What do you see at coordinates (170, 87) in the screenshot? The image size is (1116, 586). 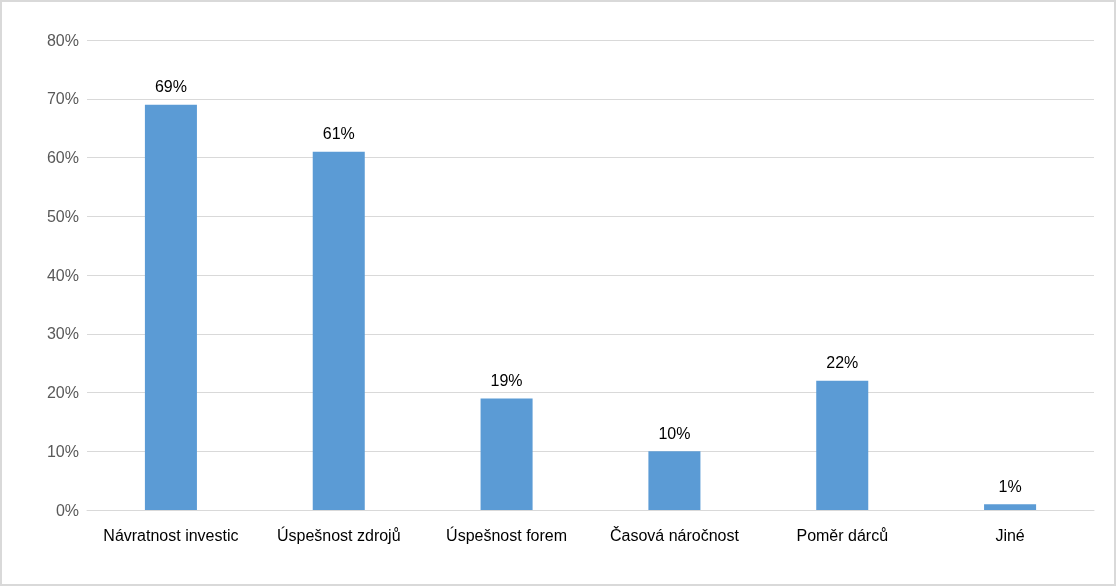 I see `data-label: 69%` at bounding box center [170, 87].